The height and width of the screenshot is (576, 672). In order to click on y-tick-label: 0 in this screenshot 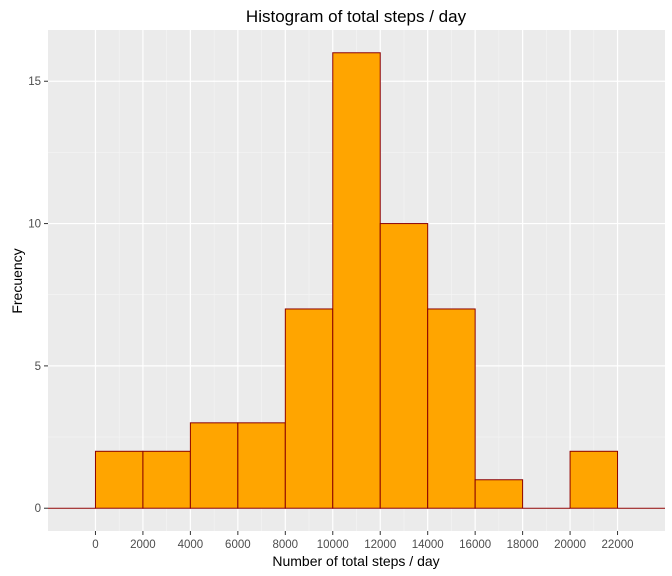, I will do `click(38, 509)`.